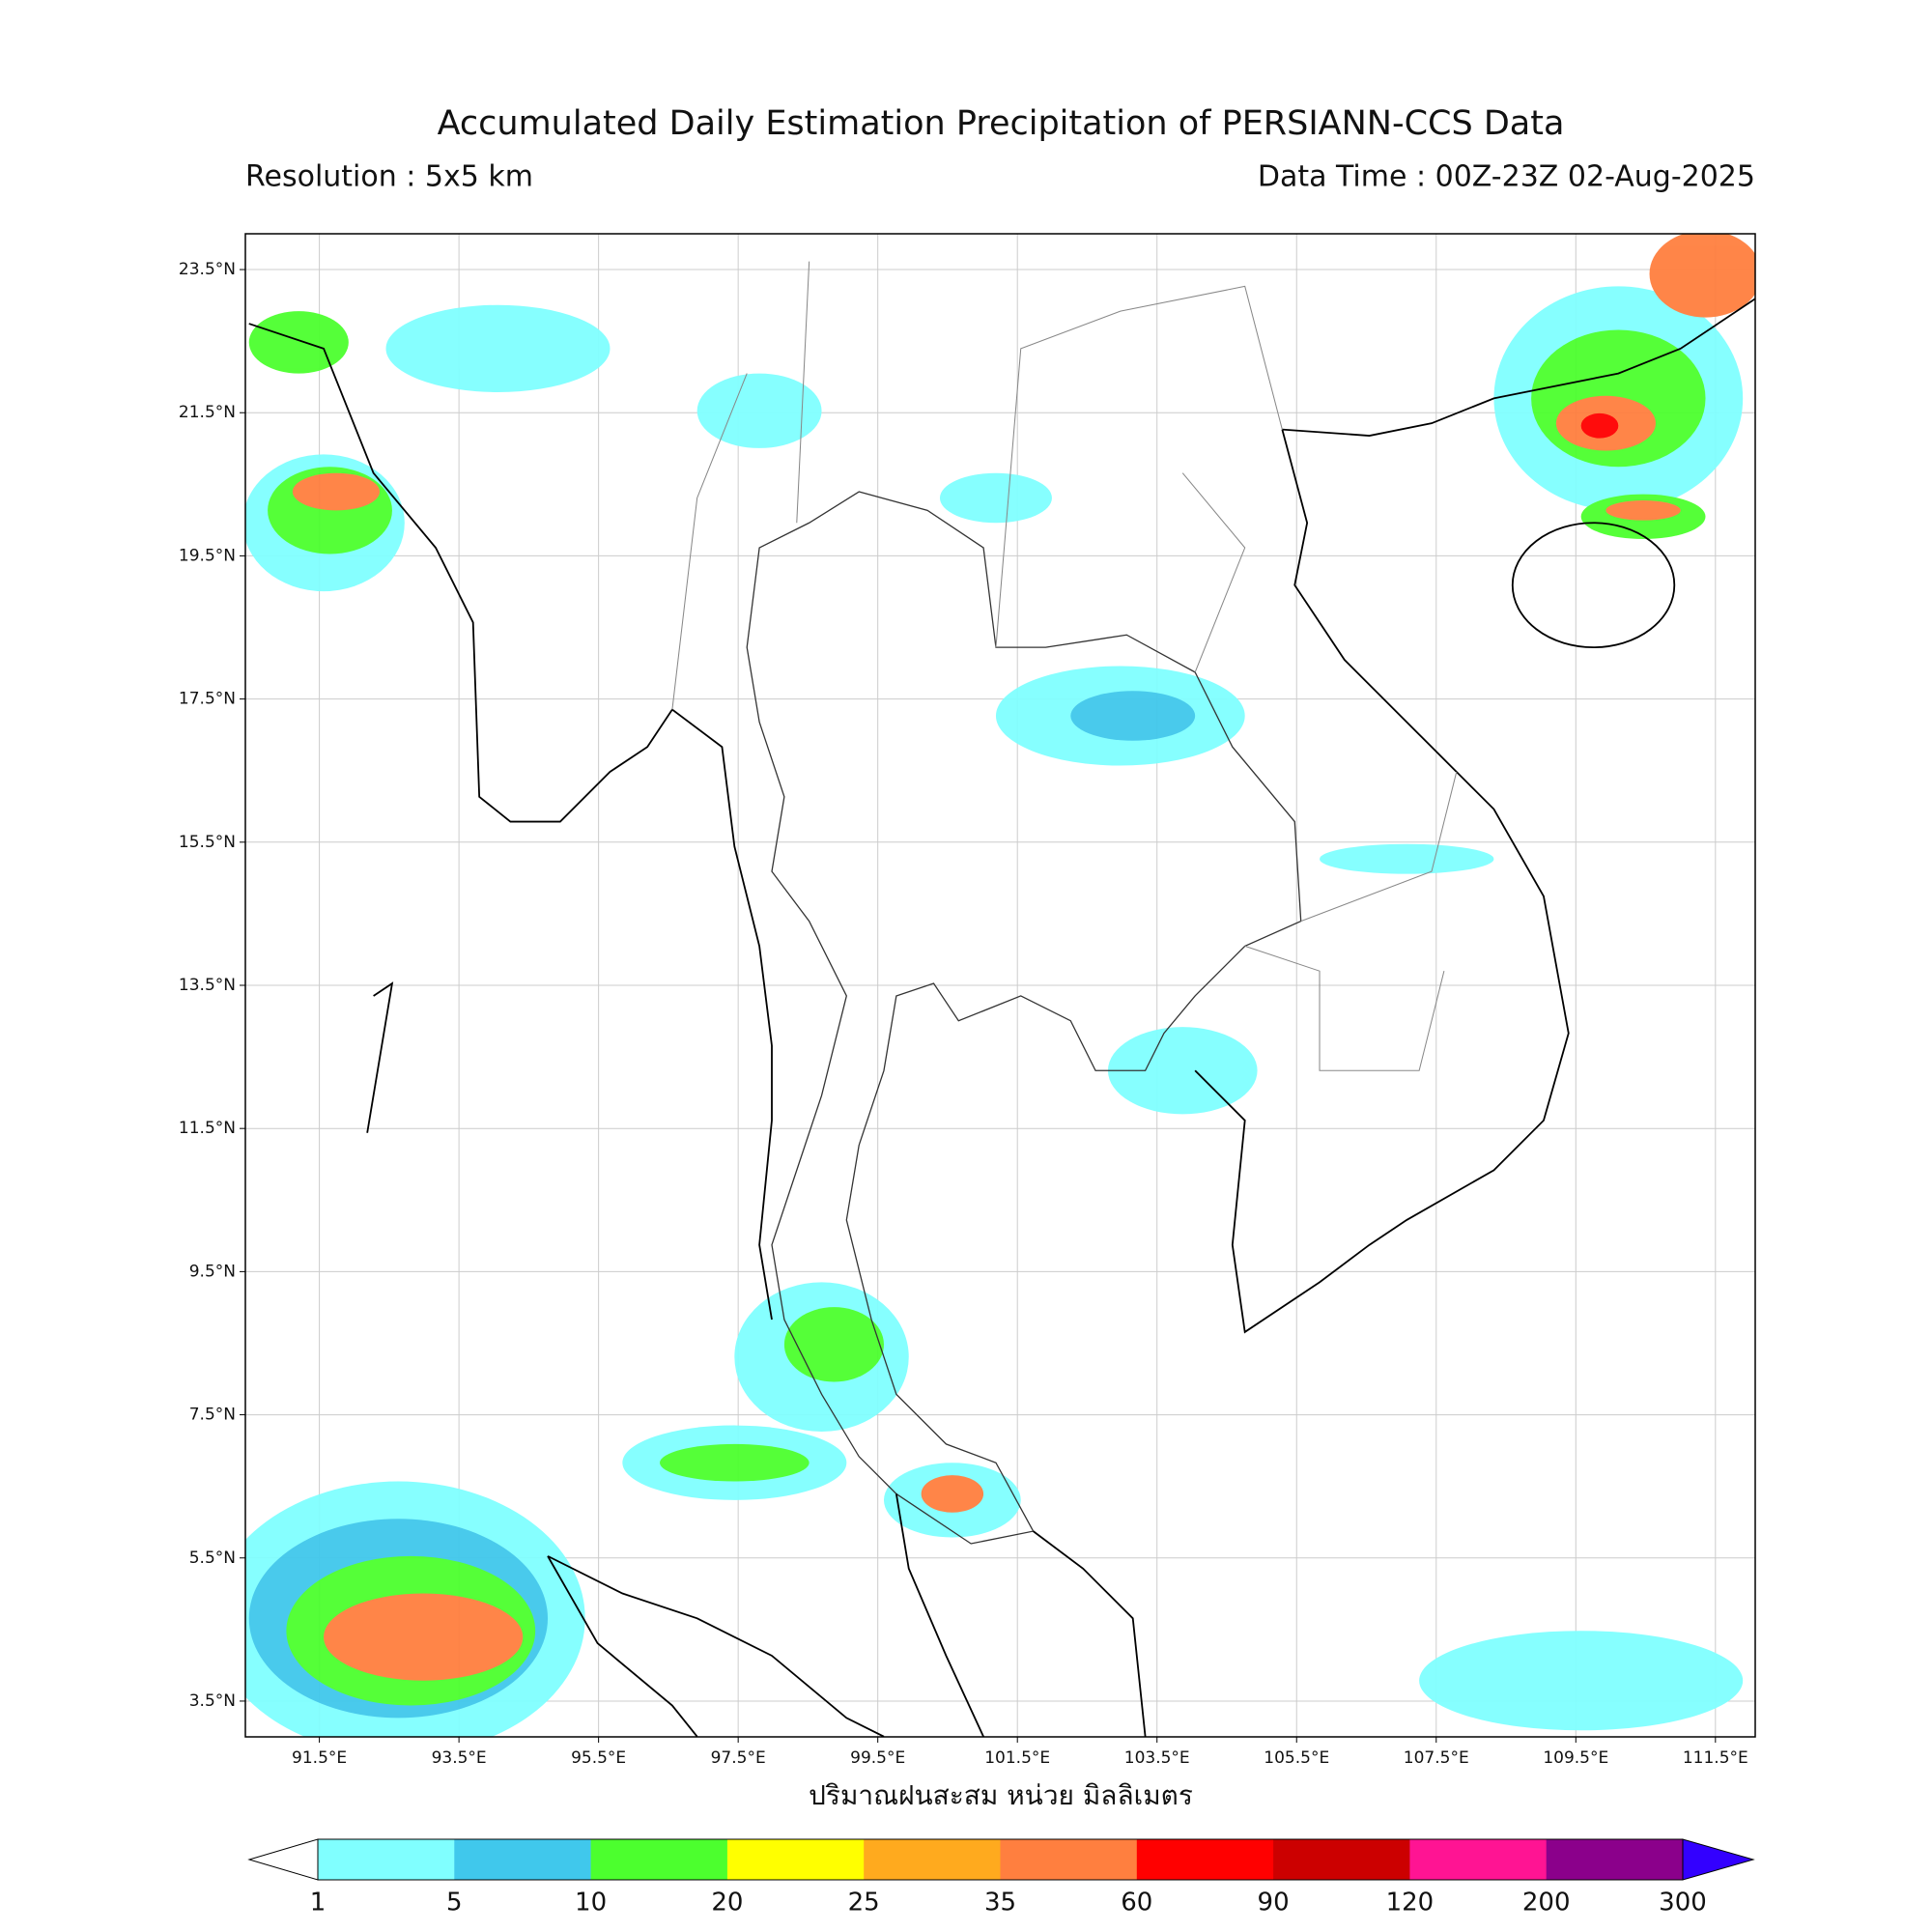 Image resolution: width=1932 pixels, height=1932 pixels. What do you see at coordinates (1001, 1795) in the screenshot?
I see `x-label: ปริมาณฝนสะสม หน่วย มิลลิเมตร` at bounding box center [1001, 1795].